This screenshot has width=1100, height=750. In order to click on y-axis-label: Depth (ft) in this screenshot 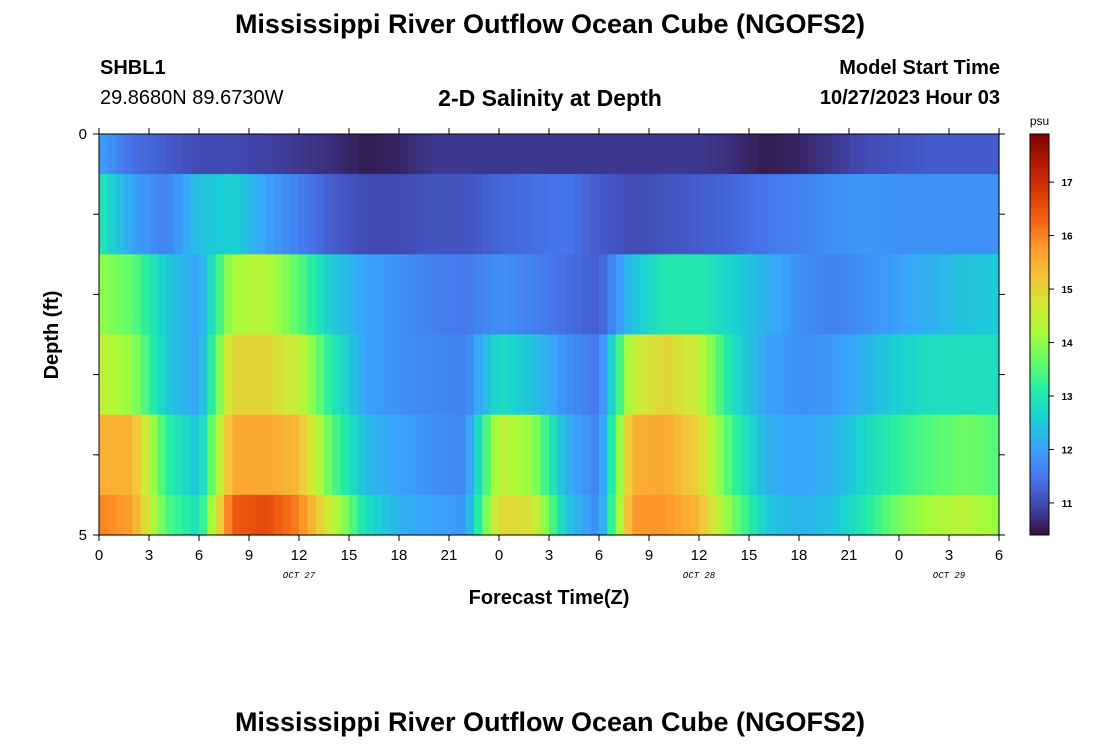, I will do `click(52, 335)`.